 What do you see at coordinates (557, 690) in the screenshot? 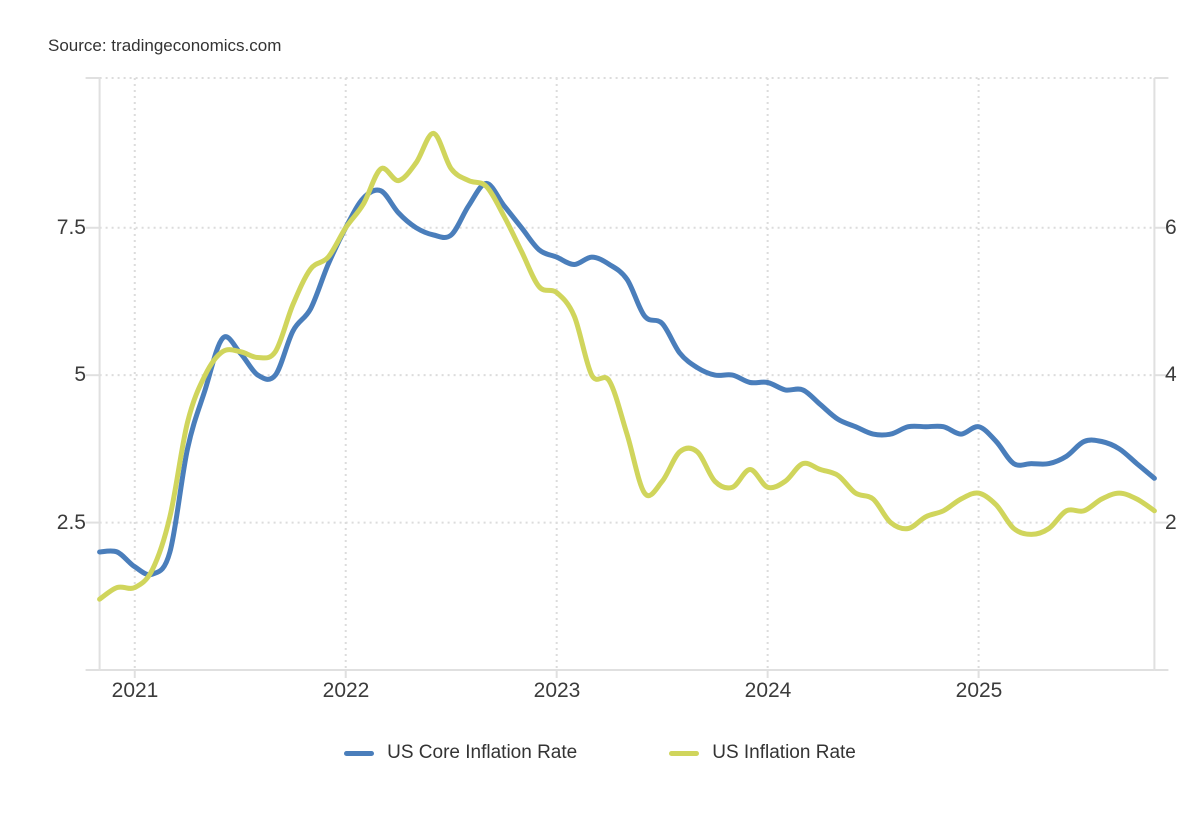
I see `x-axis-tick-2023: 2023` at bounding box center [557, 690].